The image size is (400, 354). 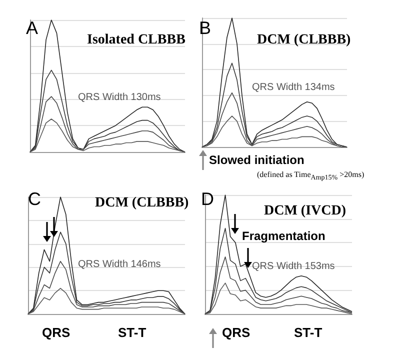 I want to click on annotation: Fragmentation, so click(x=284, y=236).